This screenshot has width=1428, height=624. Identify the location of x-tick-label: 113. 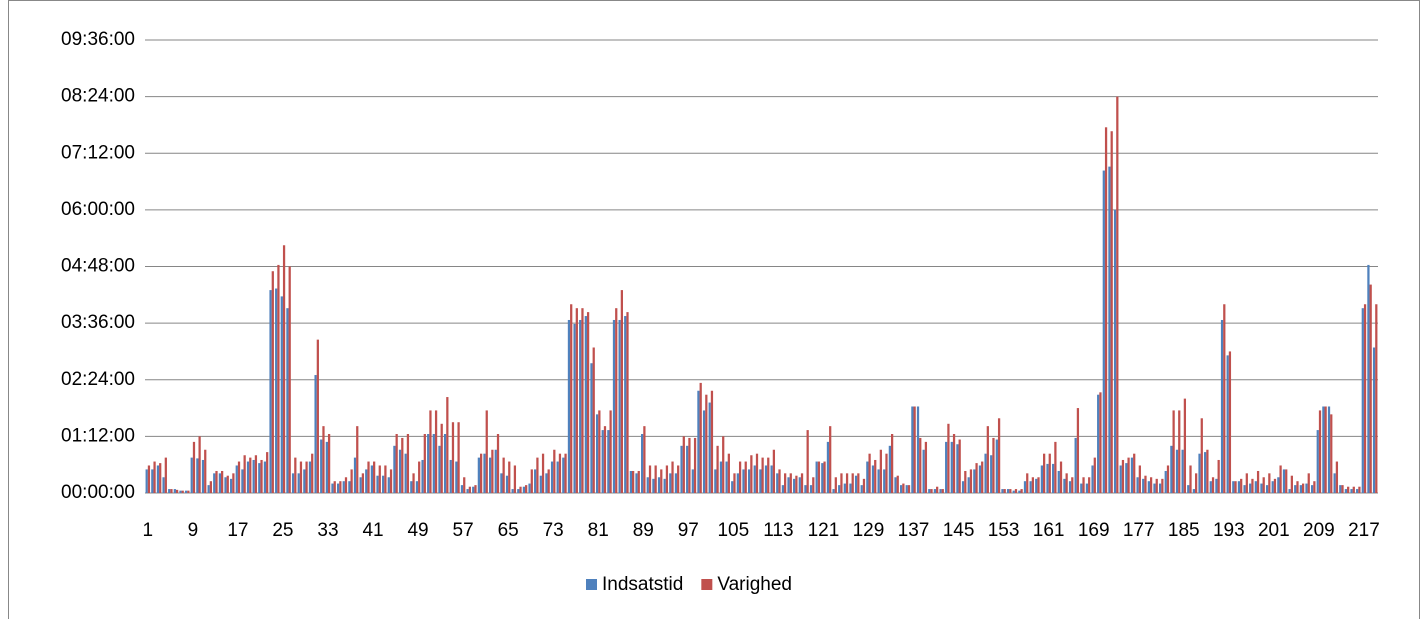
(778, 530).